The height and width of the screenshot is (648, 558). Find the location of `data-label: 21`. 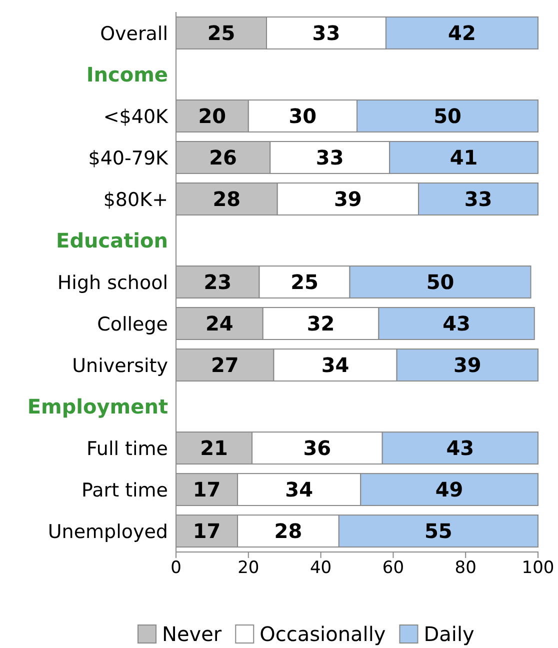

data-label: 21 is located at coordinates (214, 448).